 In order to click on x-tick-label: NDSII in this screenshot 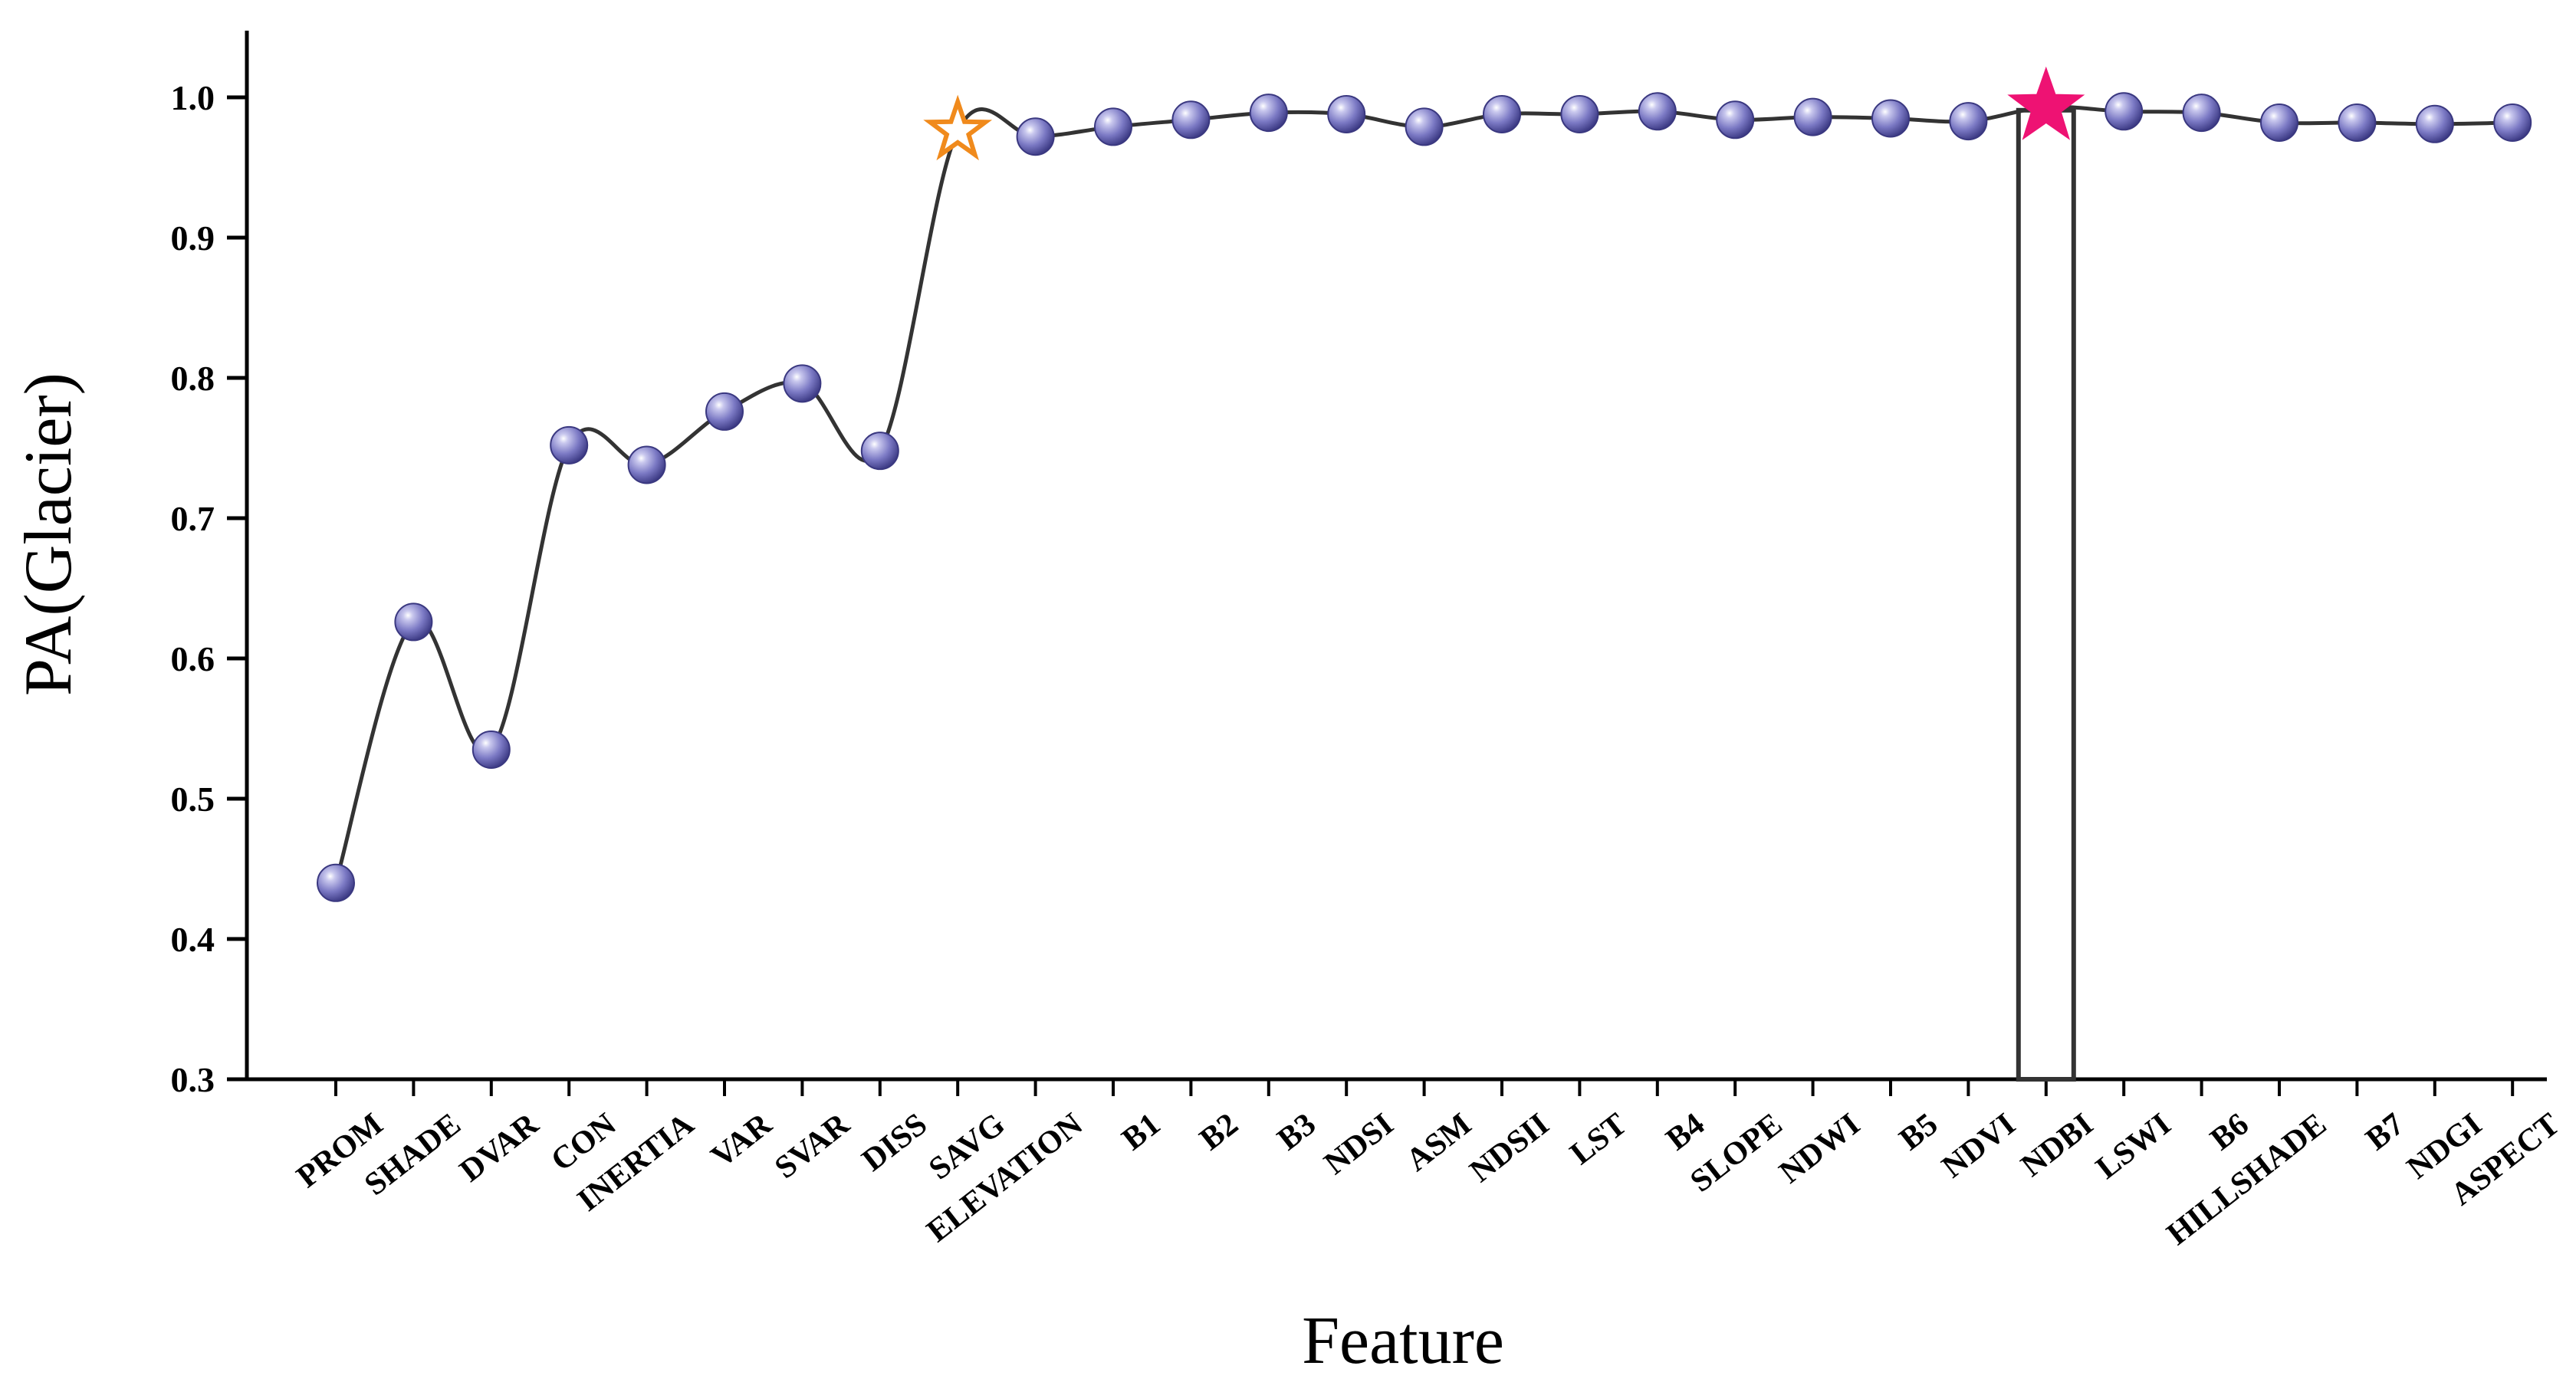, I will do `click(1510, 1148)`.